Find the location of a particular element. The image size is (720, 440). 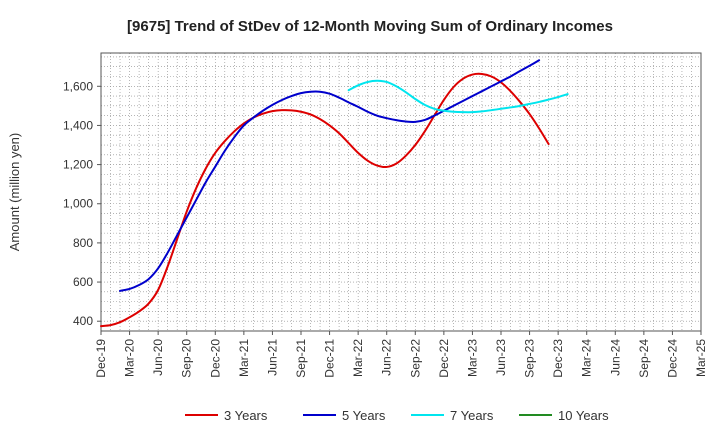

x-tick-label: Mar-23 is located at coordinates (472, 358).